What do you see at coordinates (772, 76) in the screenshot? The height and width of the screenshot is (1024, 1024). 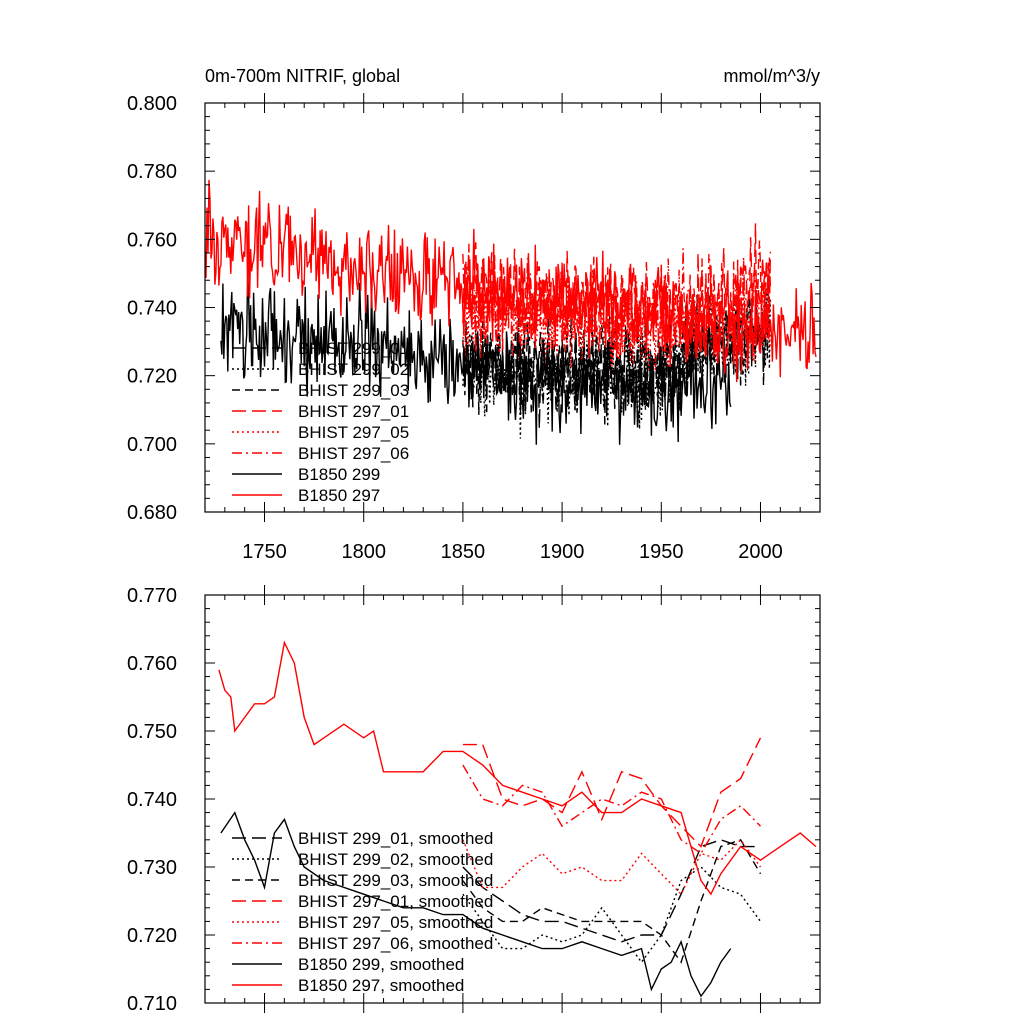 I see `units-label: mmol/m^3/y` at bounding box center [772, 76].